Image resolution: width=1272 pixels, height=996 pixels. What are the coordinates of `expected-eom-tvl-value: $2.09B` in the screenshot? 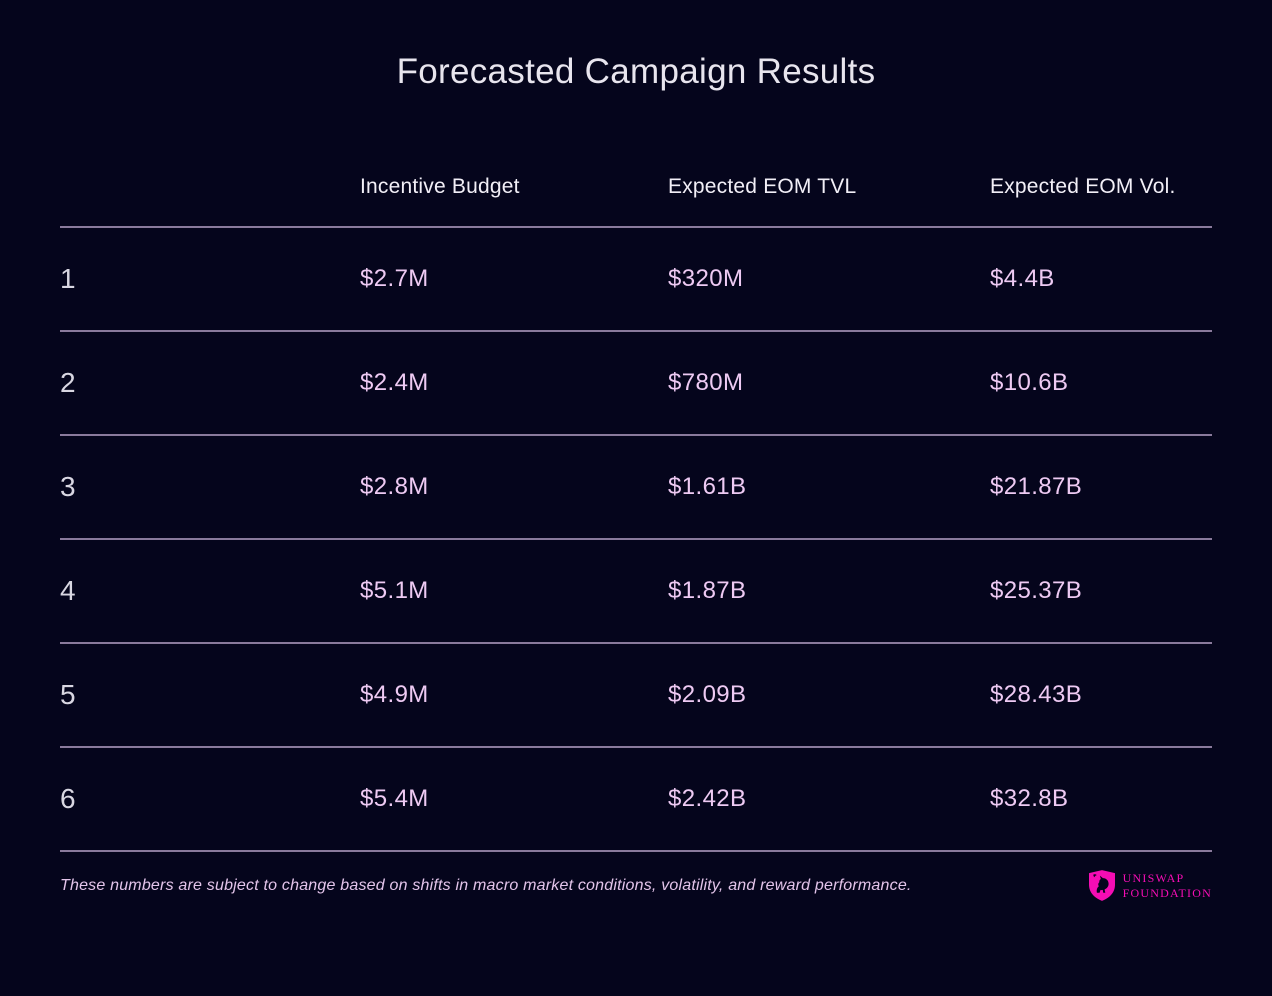 It's located at (707, 694).